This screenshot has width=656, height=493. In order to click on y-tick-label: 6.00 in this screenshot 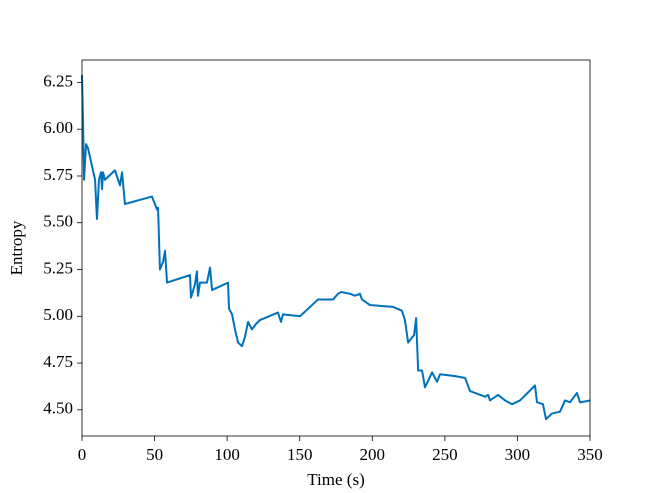, I will do `click(58, 127)`.